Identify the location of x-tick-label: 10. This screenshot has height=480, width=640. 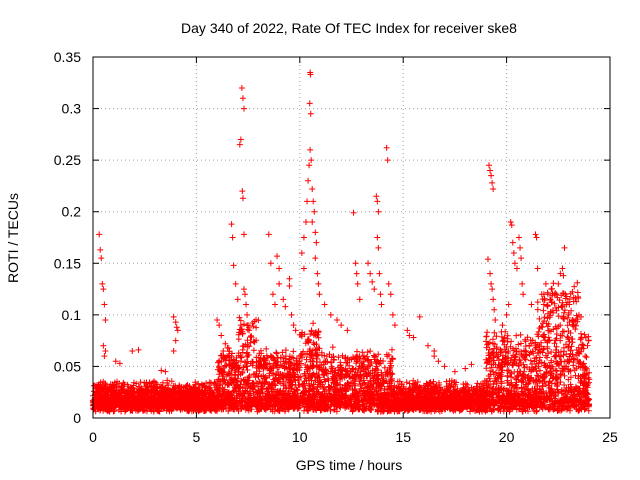
(300, 437).